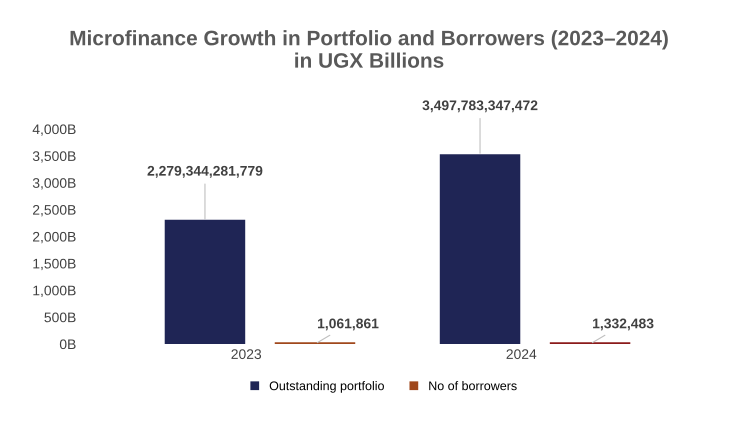  Describe the element at coordinates (623, 324) in the screenshot. I see `data-label: 1,332,483` at that location.